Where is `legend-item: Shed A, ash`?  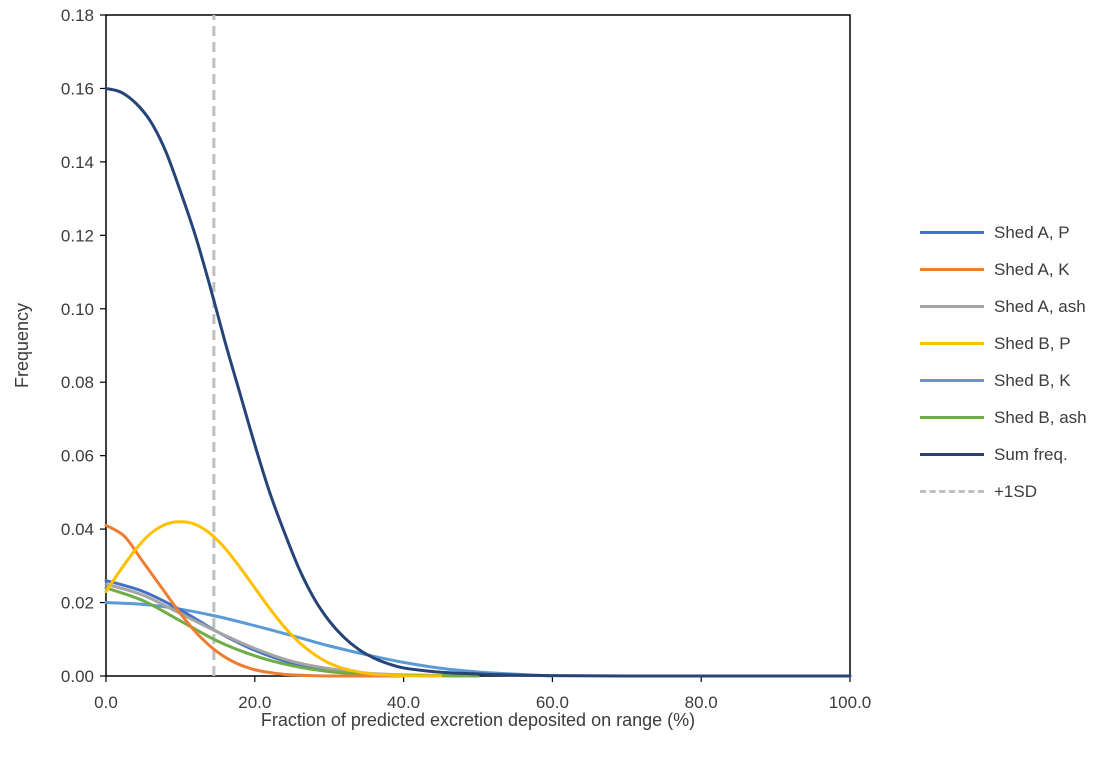 legend-item: Shed A, ash is located at coordinates (1015, 306).